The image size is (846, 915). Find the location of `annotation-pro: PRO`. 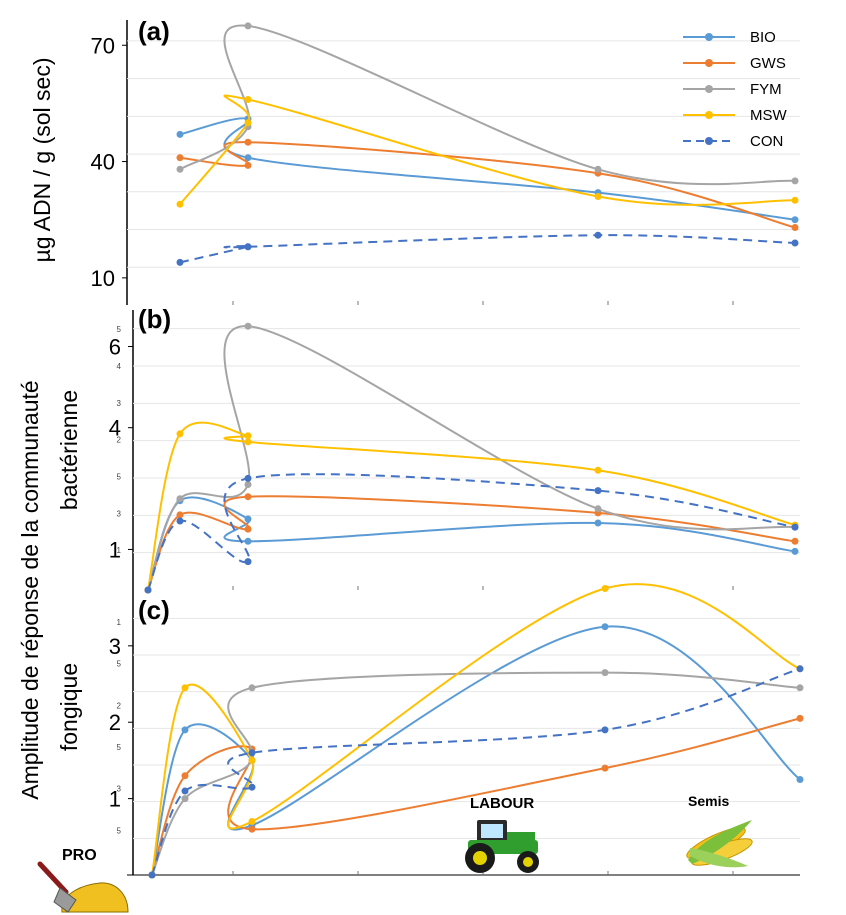

annotation-pro: PRO is located at coordinates (79, 855).